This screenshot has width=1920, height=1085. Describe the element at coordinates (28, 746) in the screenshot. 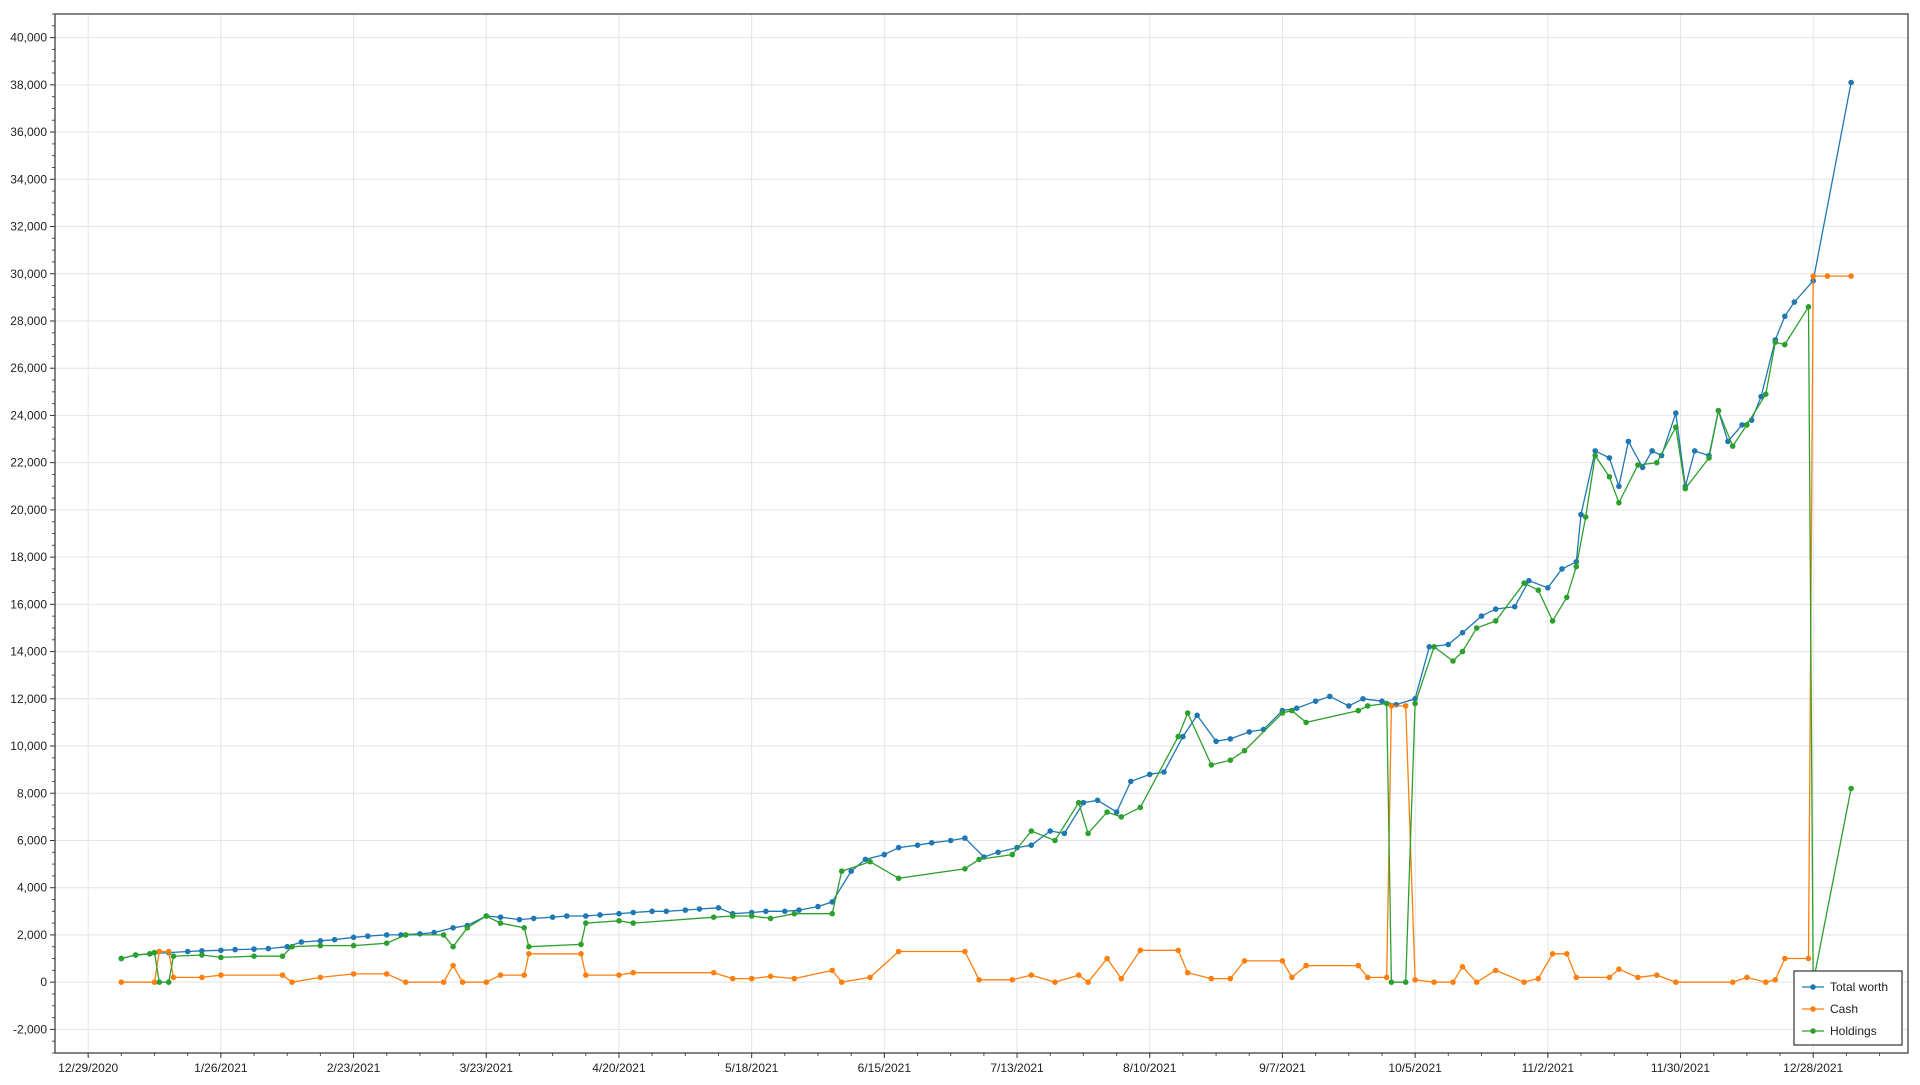

I see `y-tick-label: 10,000` at that location.